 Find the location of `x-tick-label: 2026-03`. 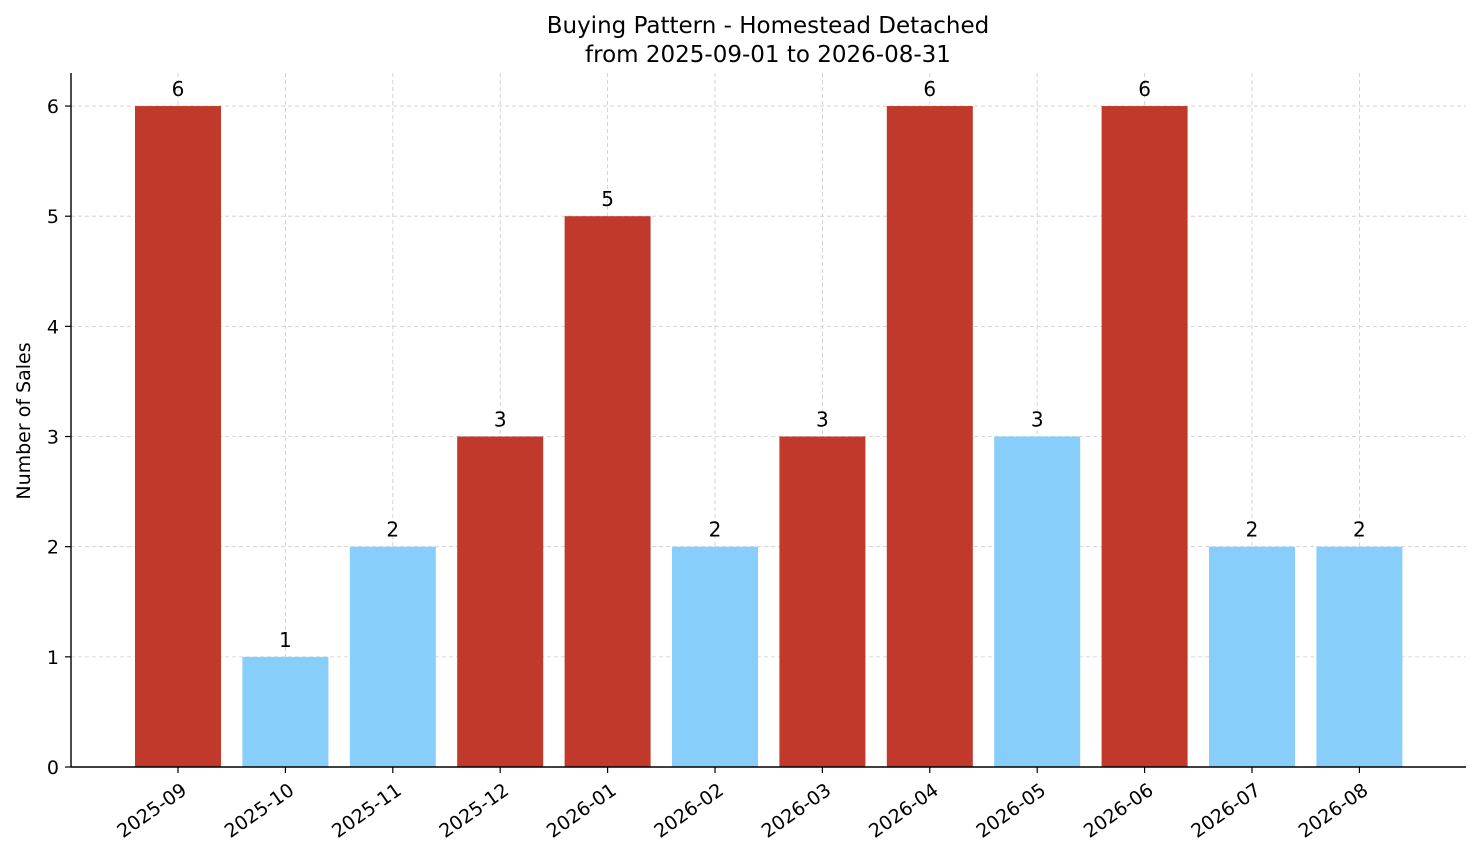

x-tick-label: 2026-03 is located at coordinates (797, 811).